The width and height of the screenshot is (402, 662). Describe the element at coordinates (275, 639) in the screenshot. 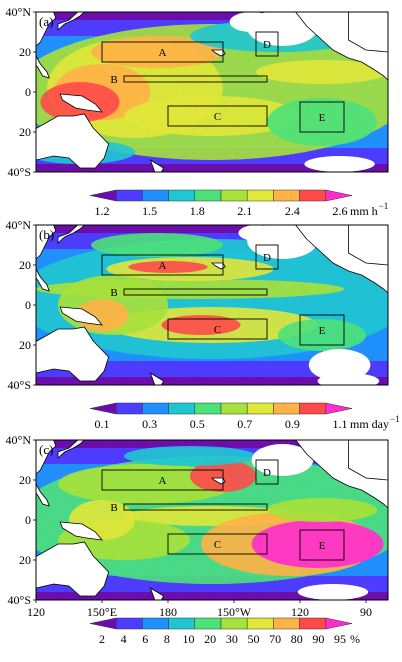

I see `colorbar-tick-label: 70` at that location.